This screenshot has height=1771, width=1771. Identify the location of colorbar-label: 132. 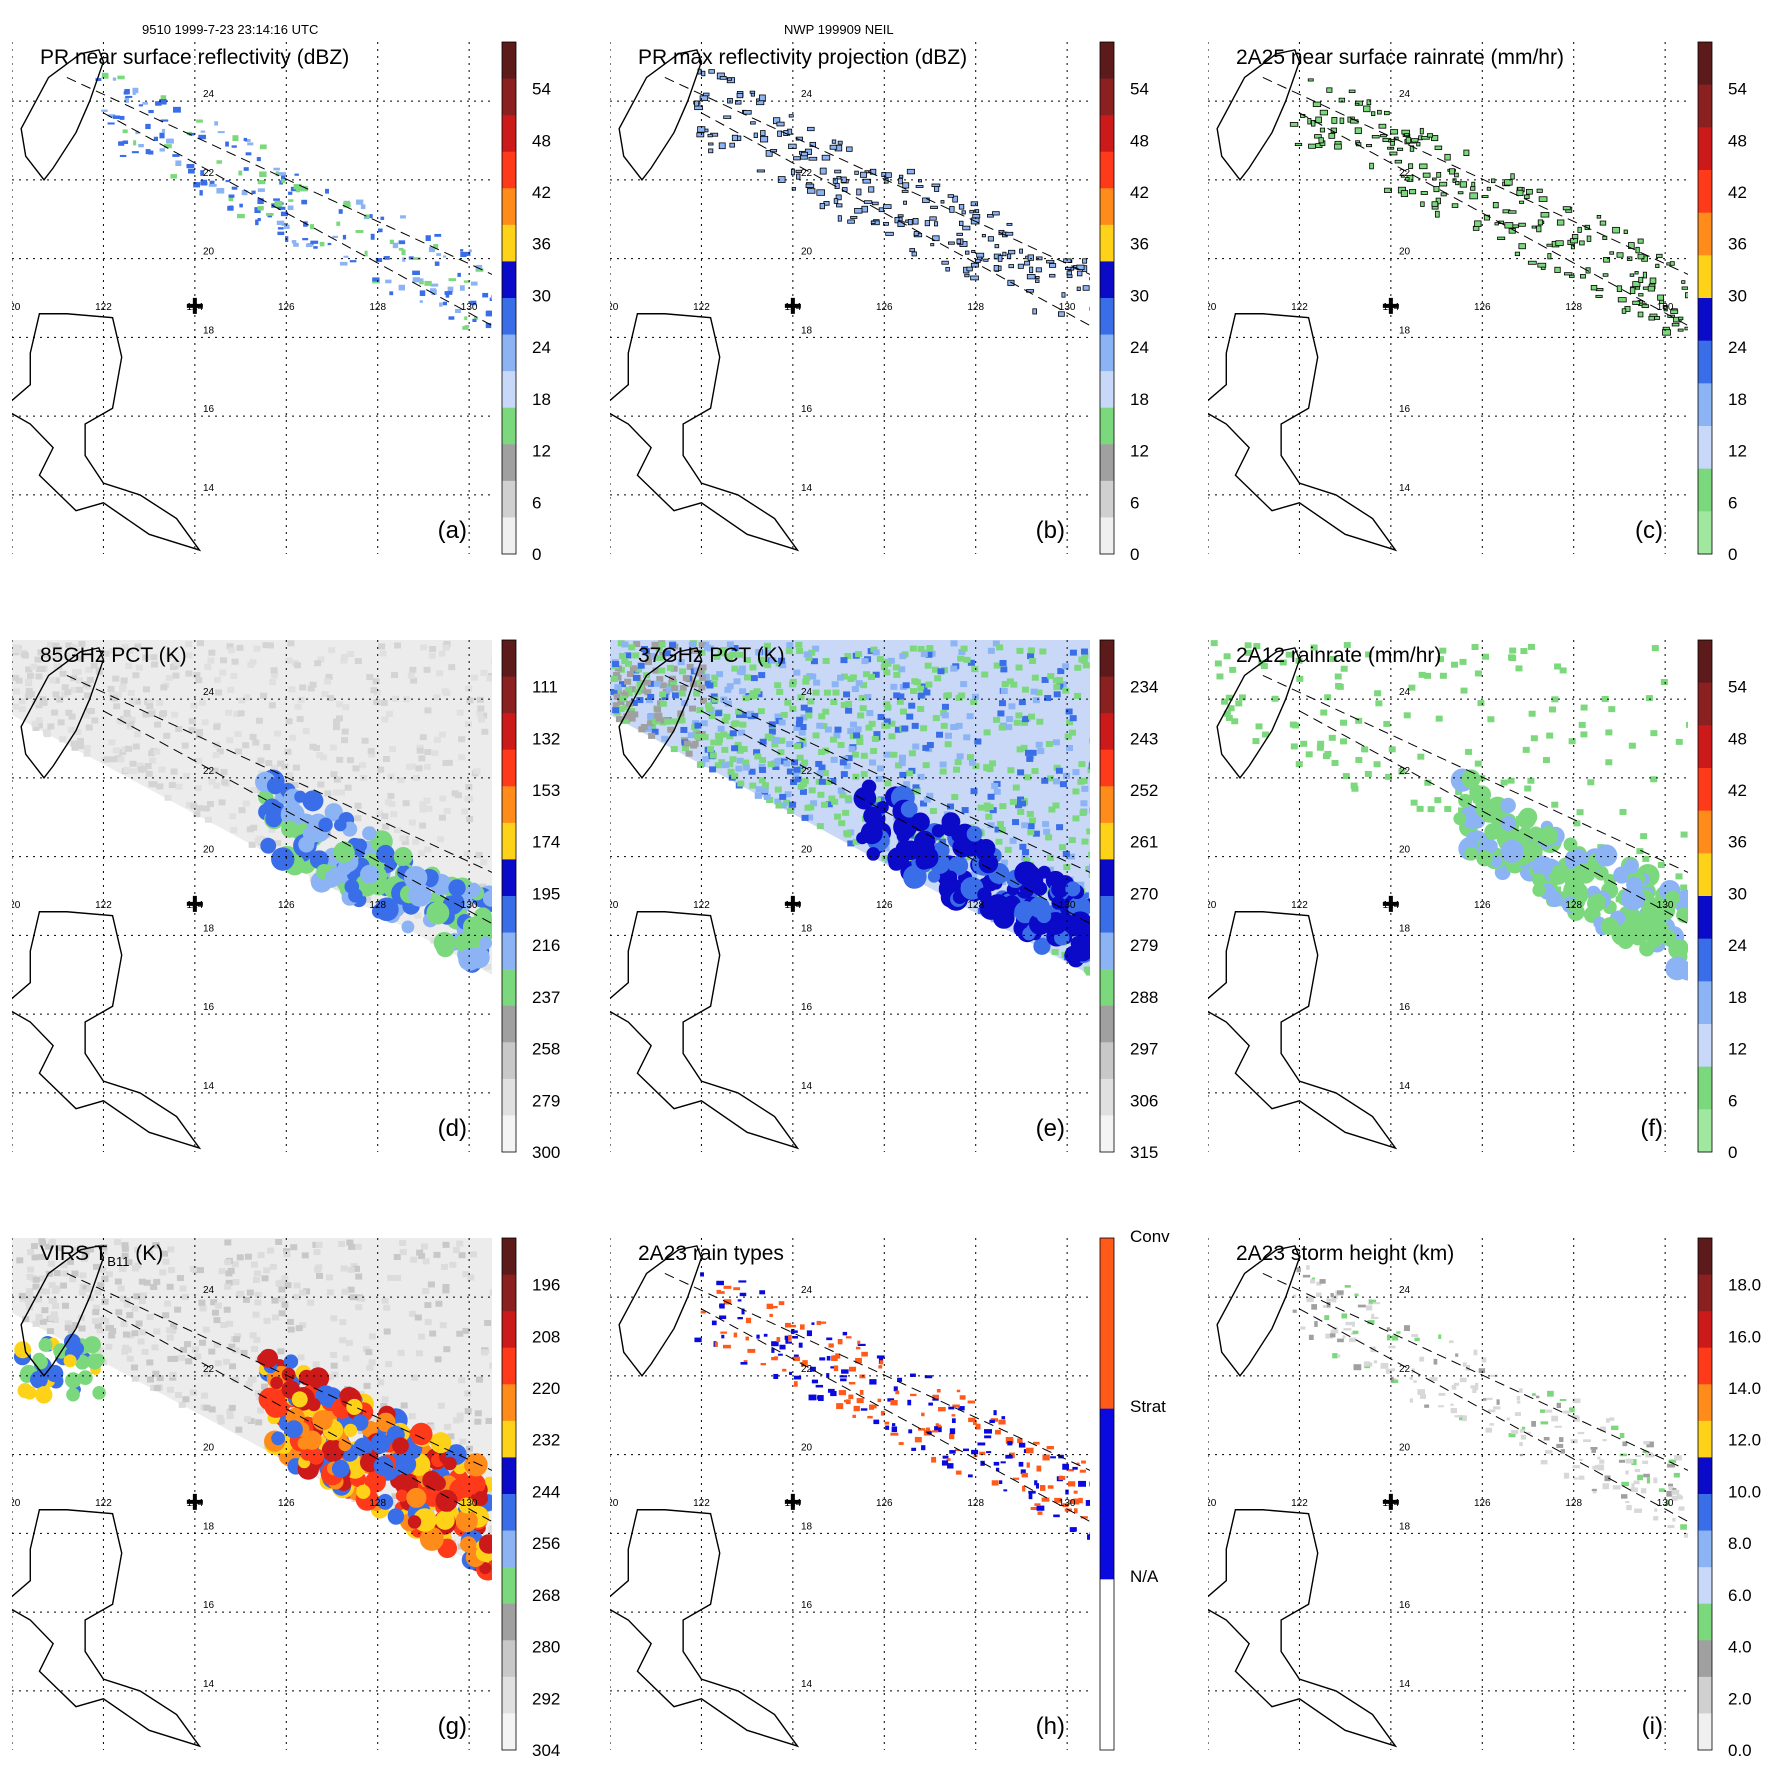
(546, 738).